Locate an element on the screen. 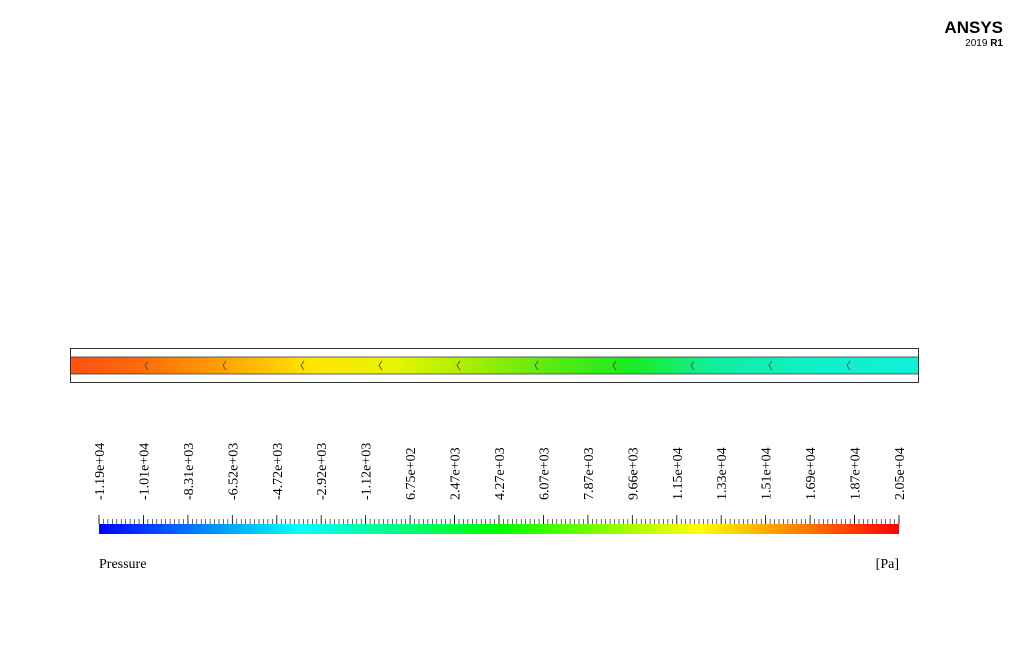 The height and width of the screenshot is (664, 1020). legend-unit: [Pa] is located at coordinates (887, 564).